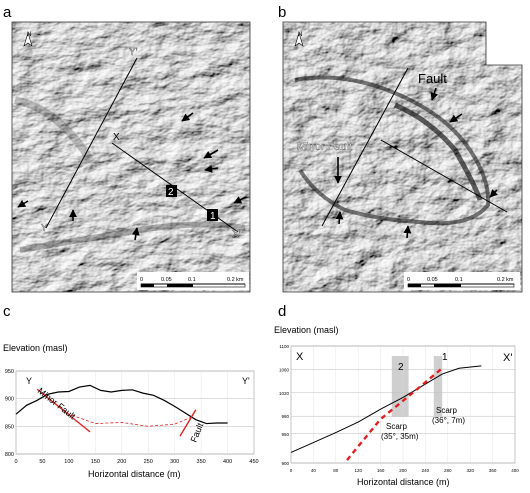 The width and height of the screenshot is (530, 493). What do you see at coordinates (282, 311) in the screenshot?
I see `panel-d-letter: d` at bounding box center [282, 311].